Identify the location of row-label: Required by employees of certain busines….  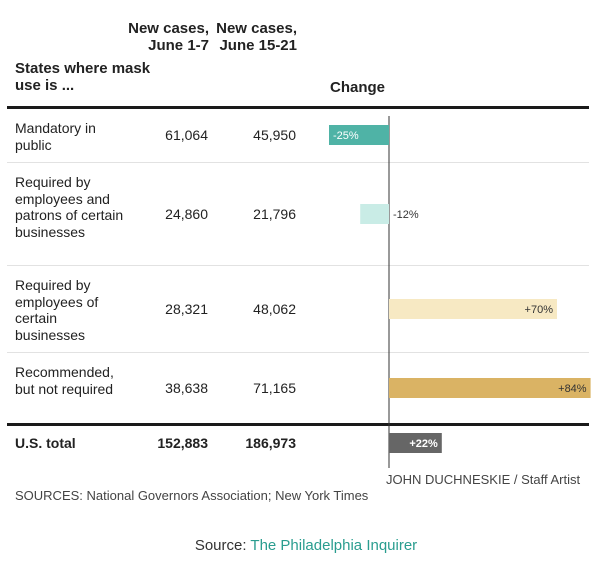
(57, 310).